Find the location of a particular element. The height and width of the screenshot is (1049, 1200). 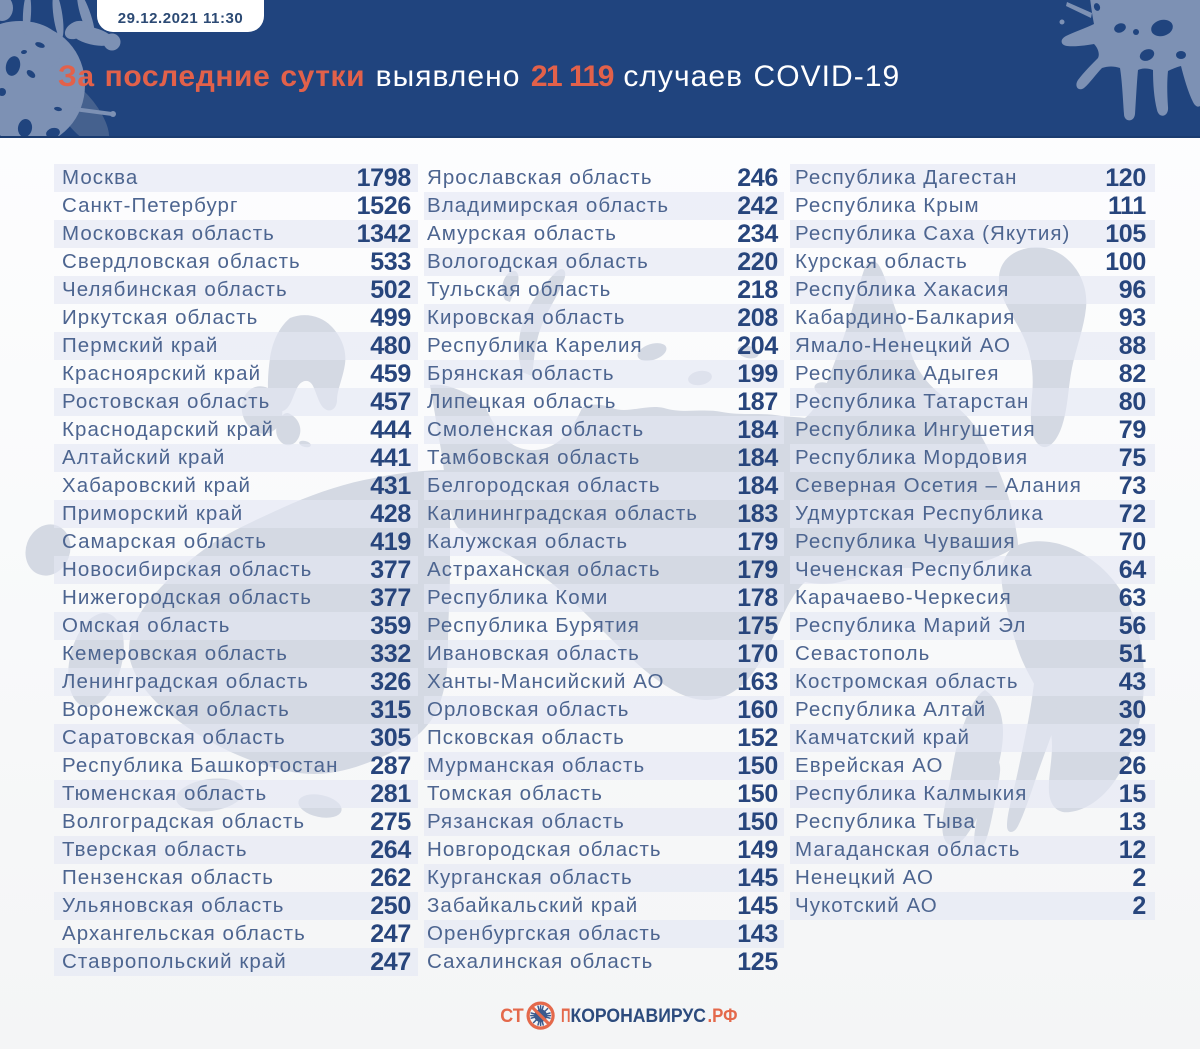

svg-text: КОРОНАВИРУС is located at coordinates (639, 1016).